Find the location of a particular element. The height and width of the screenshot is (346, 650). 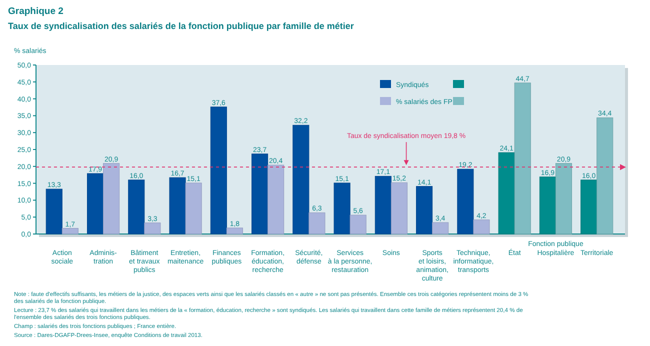

chart-subtitle: Taux de syndicalisation des salariés de la fonction publique par famille de métier is located at coordinates (181, 26).